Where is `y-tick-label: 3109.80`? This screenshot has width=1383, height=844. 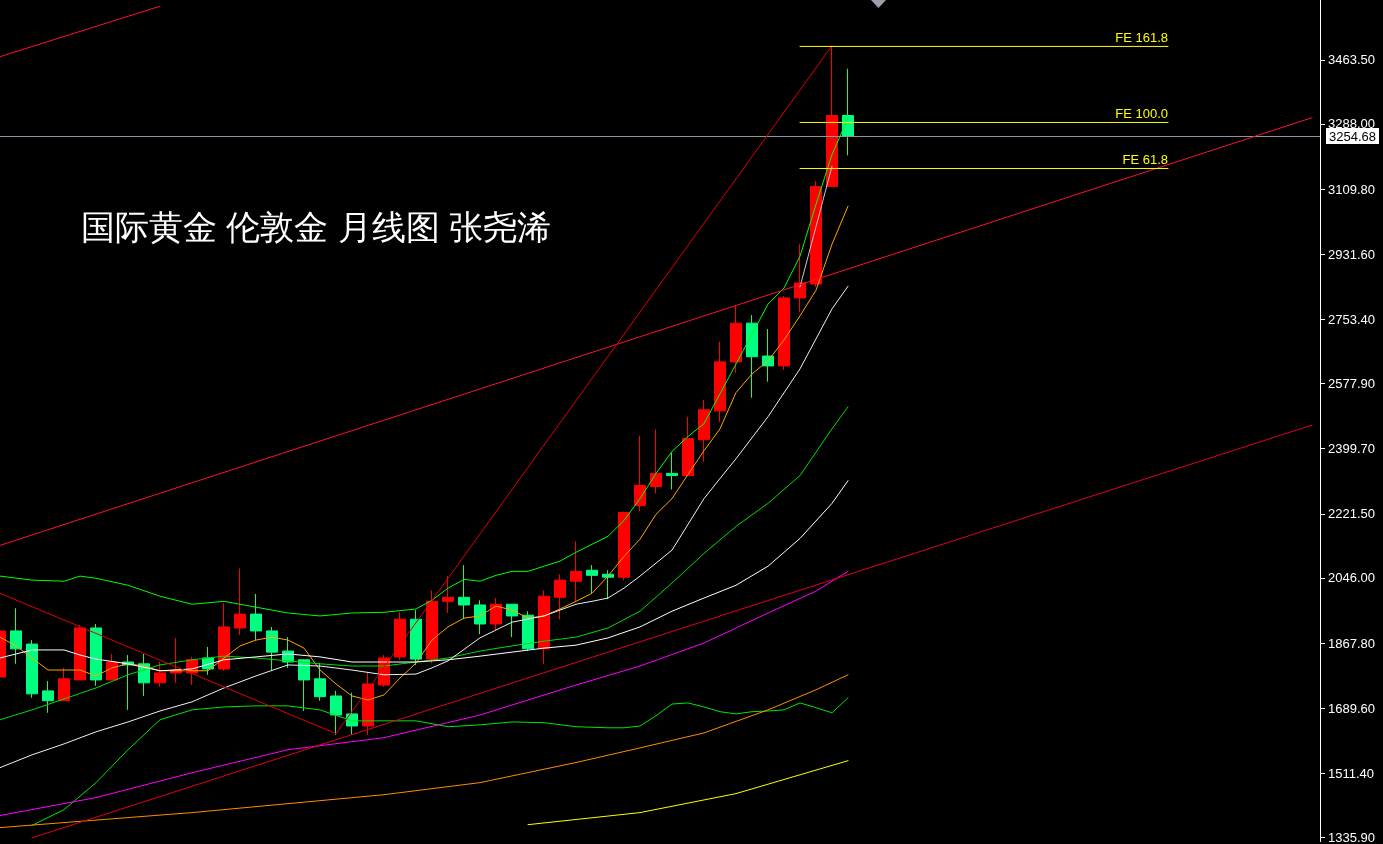 y-tick-label: 3109.80 is located at coordinates (1351, 189).